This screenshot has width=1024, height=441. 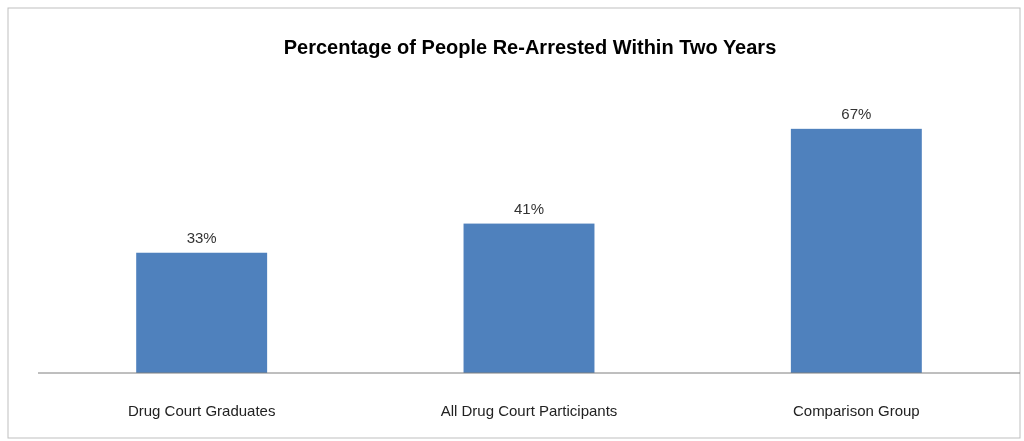 I want to click on chart-title: Percentage of People Re-Arrested Within Two Years, so click(x=530, y=47).